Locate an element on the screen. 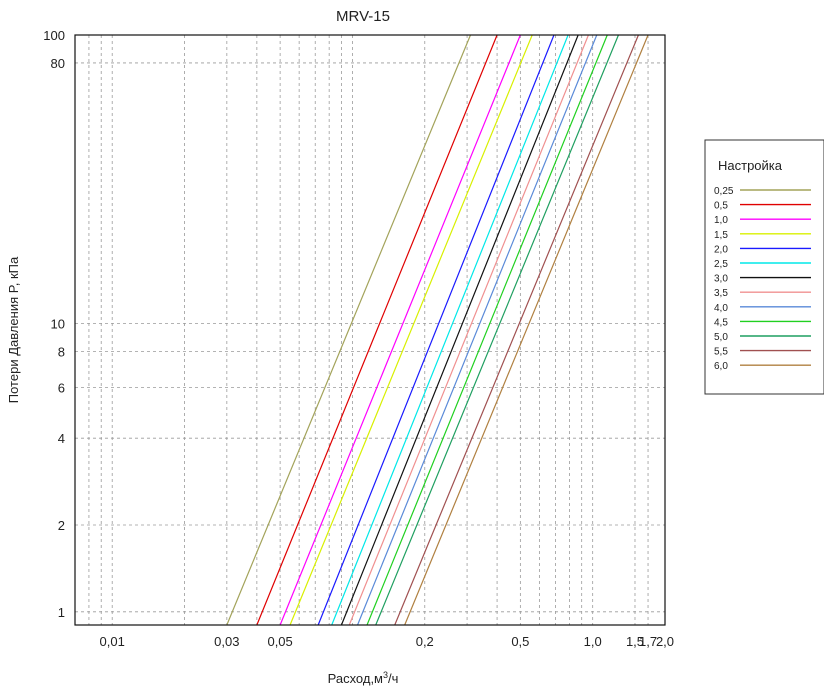 This screenshot has width=824, height=693. x-axis-label-base: Расход,м is located at coordinates (355, 678).